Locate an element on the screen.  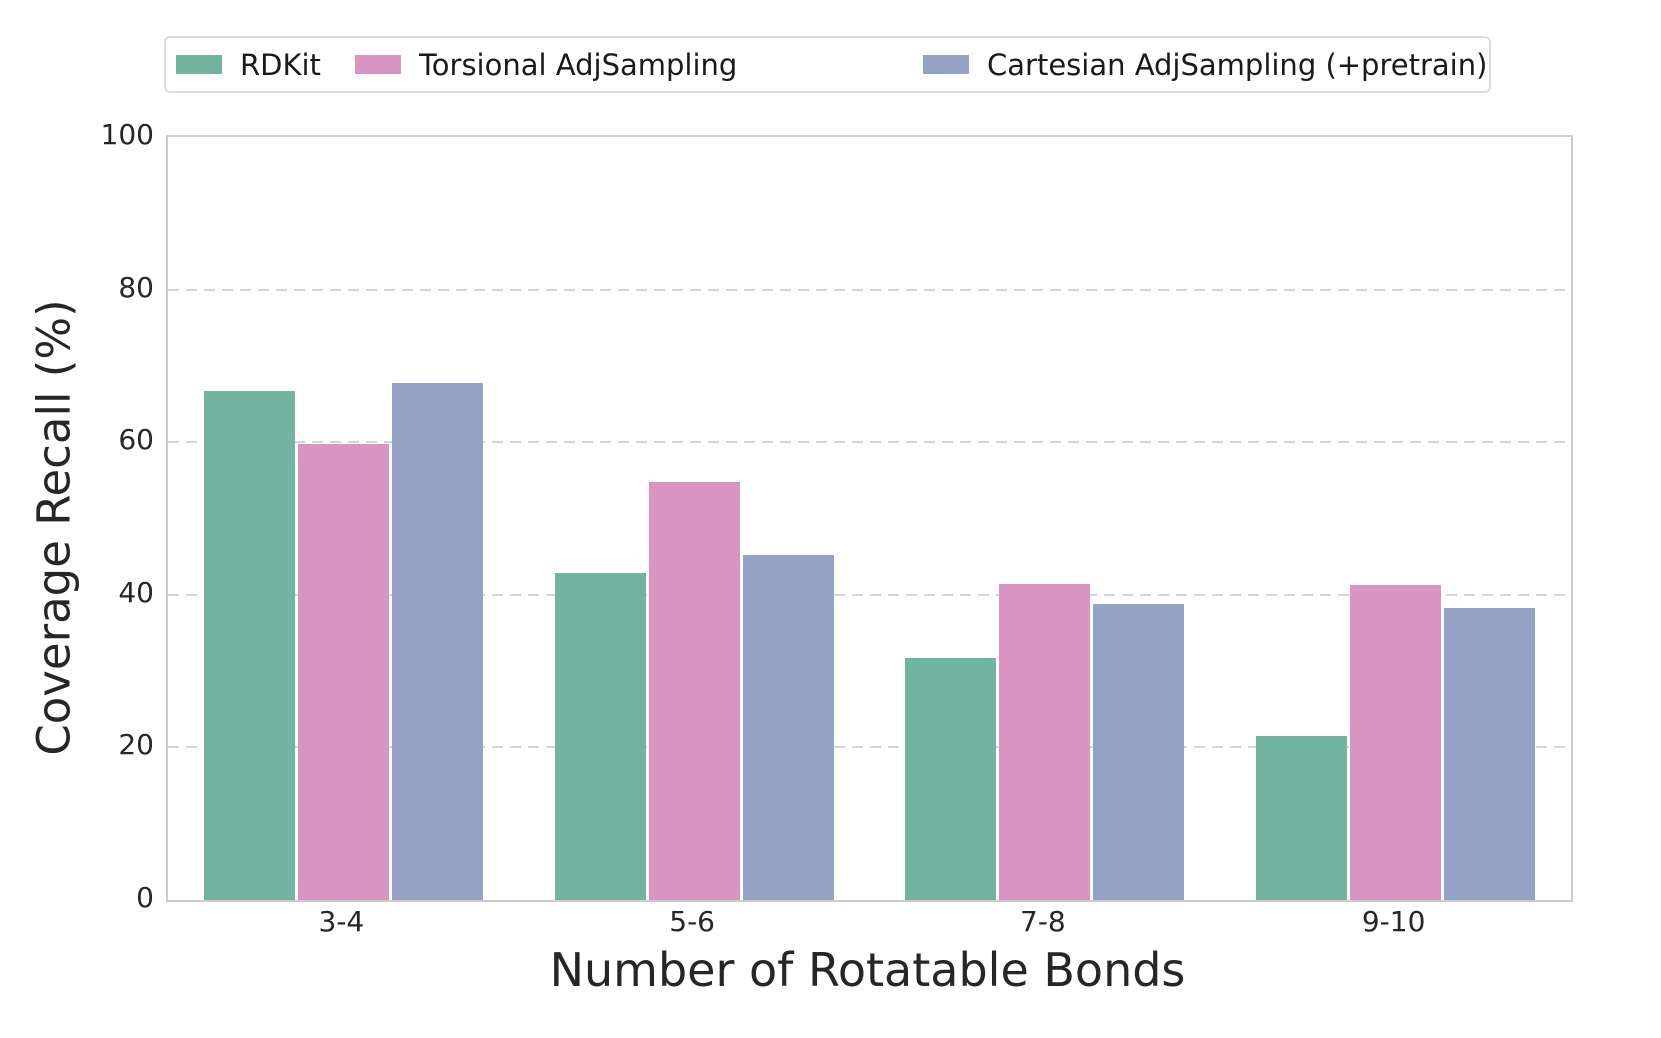
legend-item-rdkit: RDKit is located at coordinates (248, 64).